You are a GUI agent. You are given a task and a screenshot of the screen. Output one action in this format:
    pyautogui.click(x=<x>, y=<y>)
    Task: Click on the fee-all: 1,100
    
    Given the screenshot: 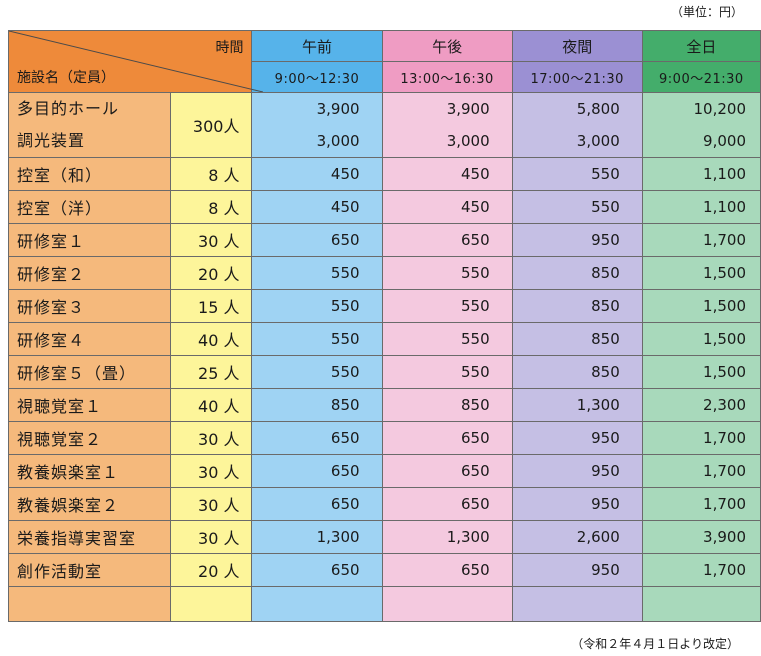 What is the action you would take?
    pyautogui.click(x=701, y=174)
    